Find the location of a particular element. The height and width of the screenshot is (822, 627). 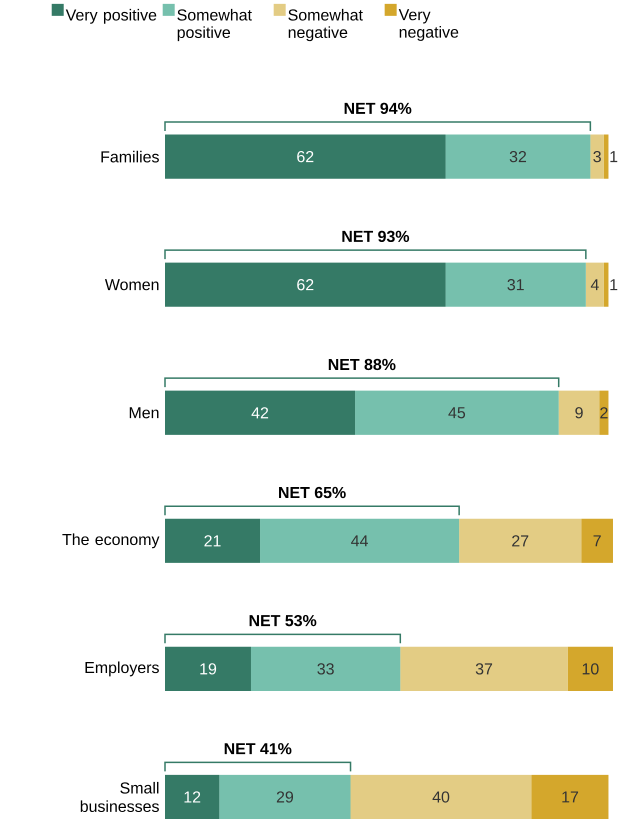

data-label: 29 is located at coordinates (285, 797).